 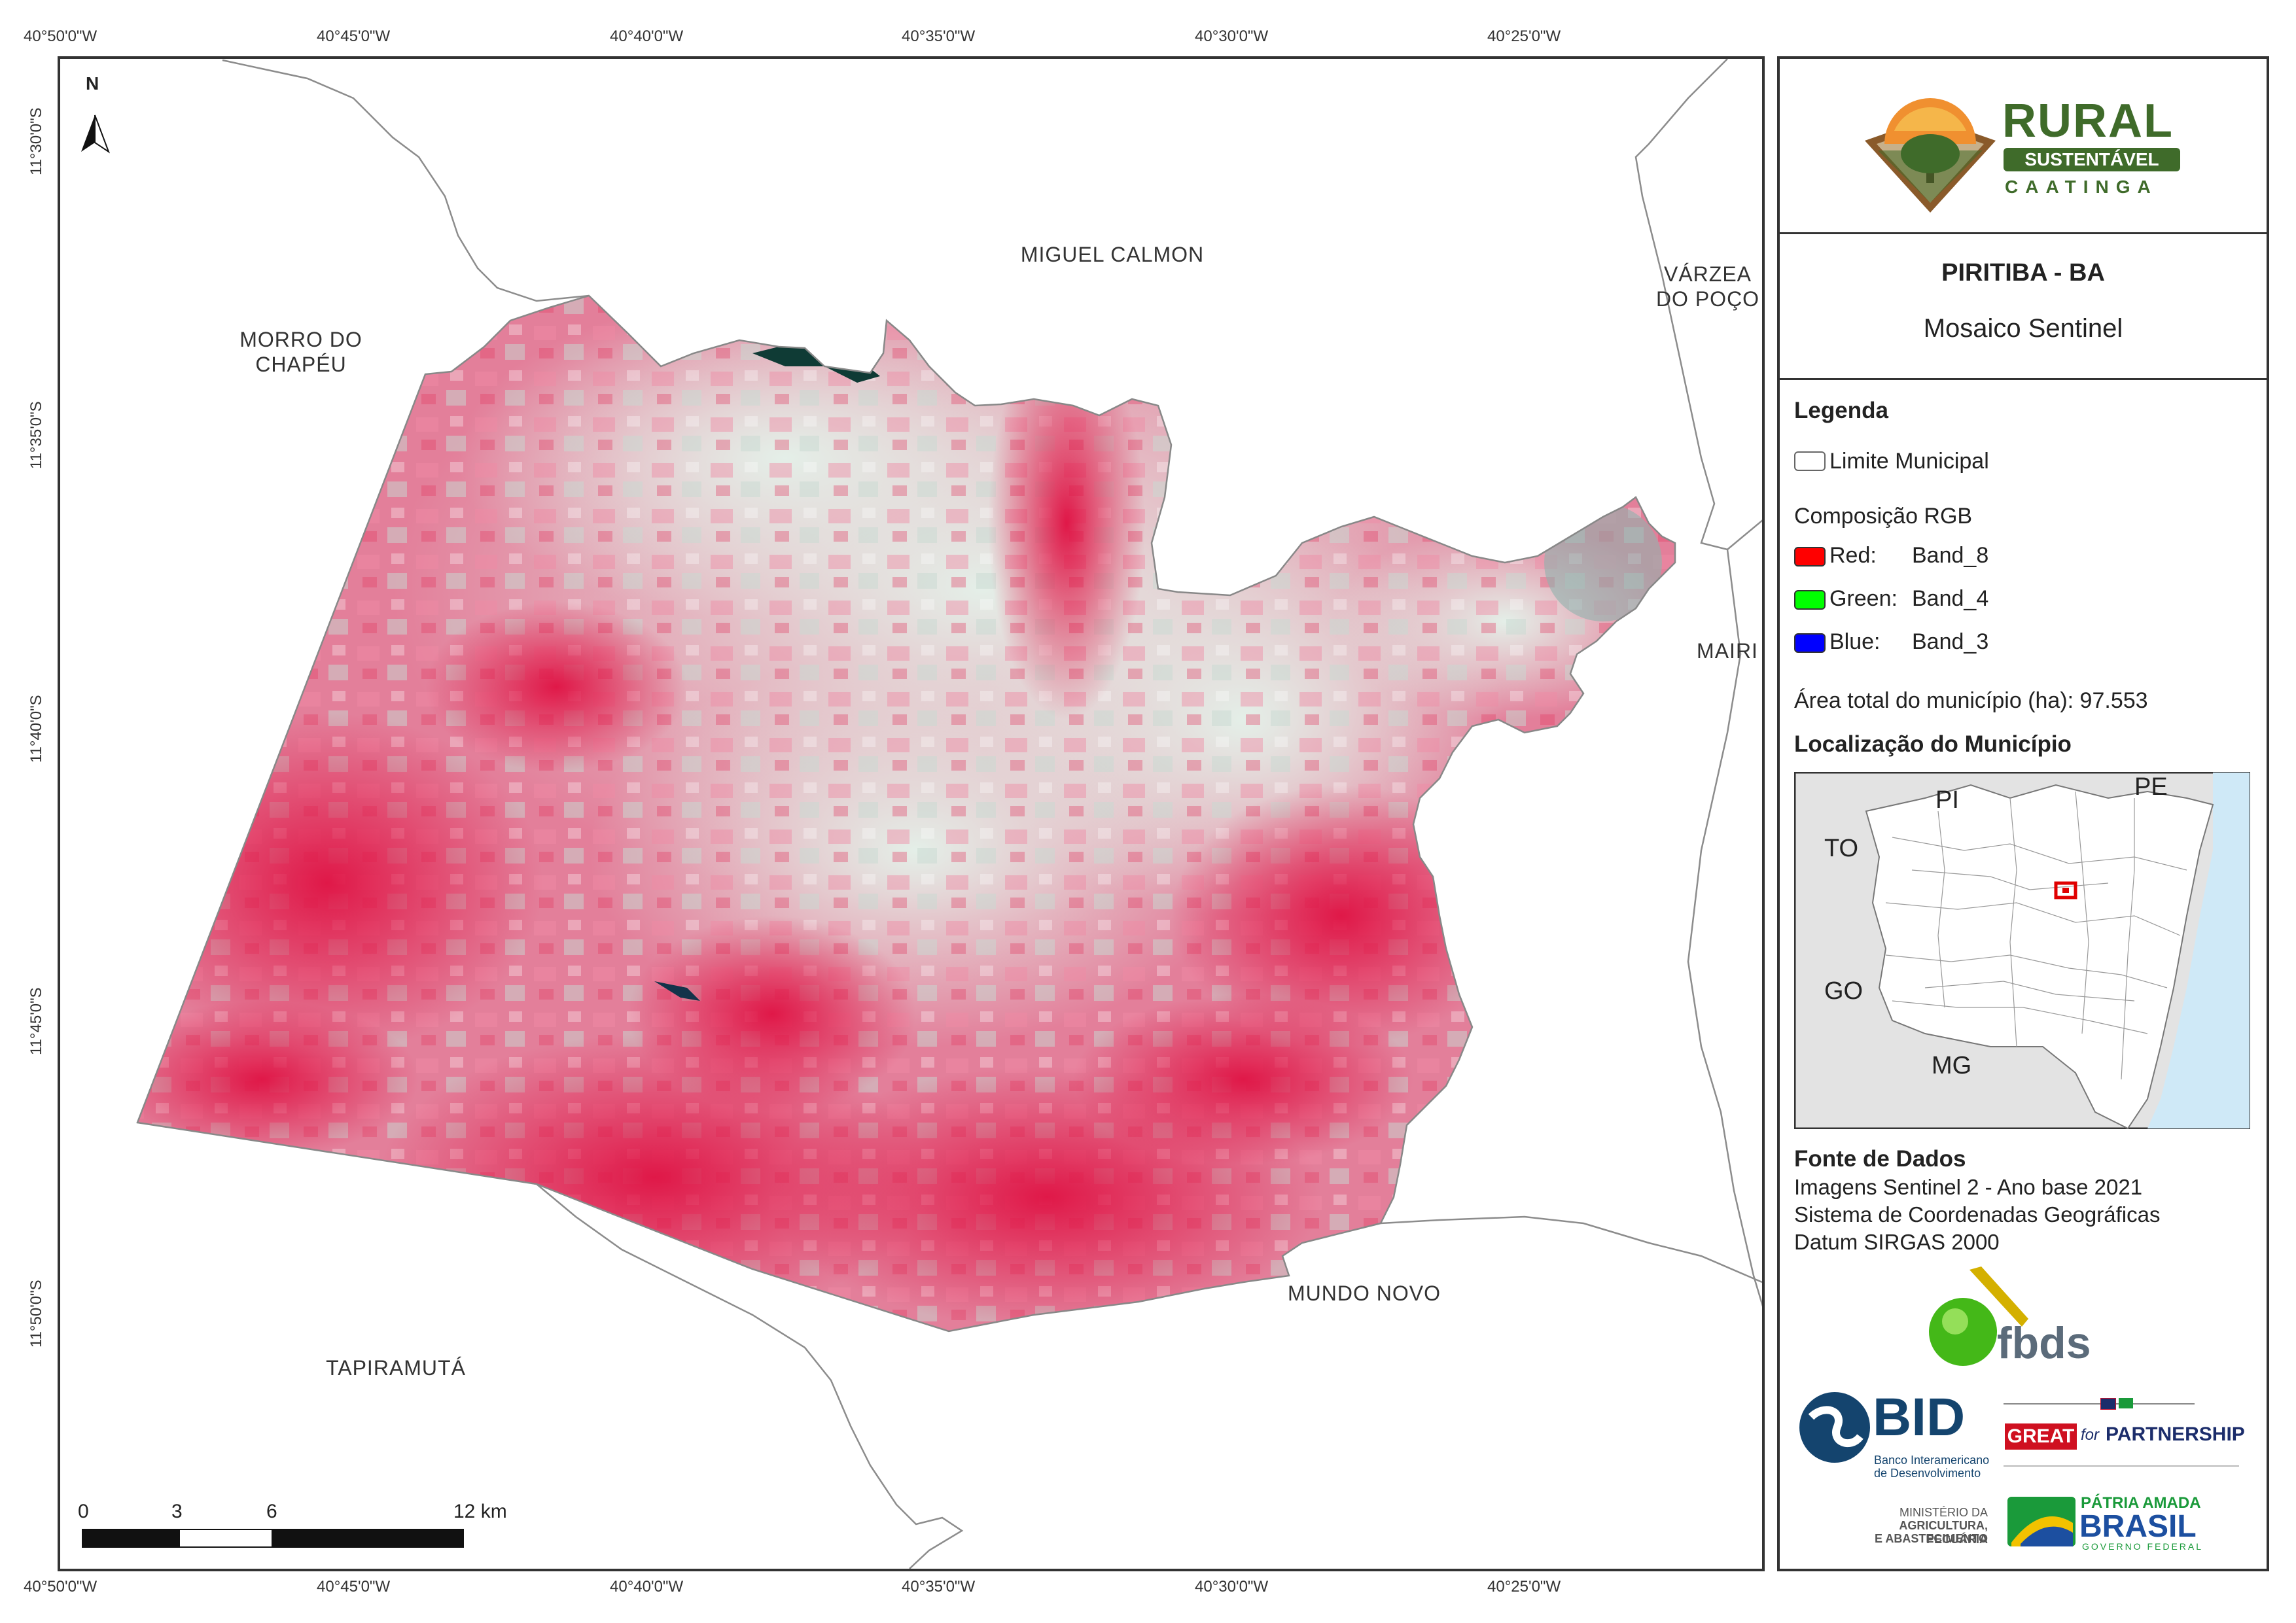 I want to click on coord-bottom-3: 40°40'0"W, so click(x=647, y=1587).